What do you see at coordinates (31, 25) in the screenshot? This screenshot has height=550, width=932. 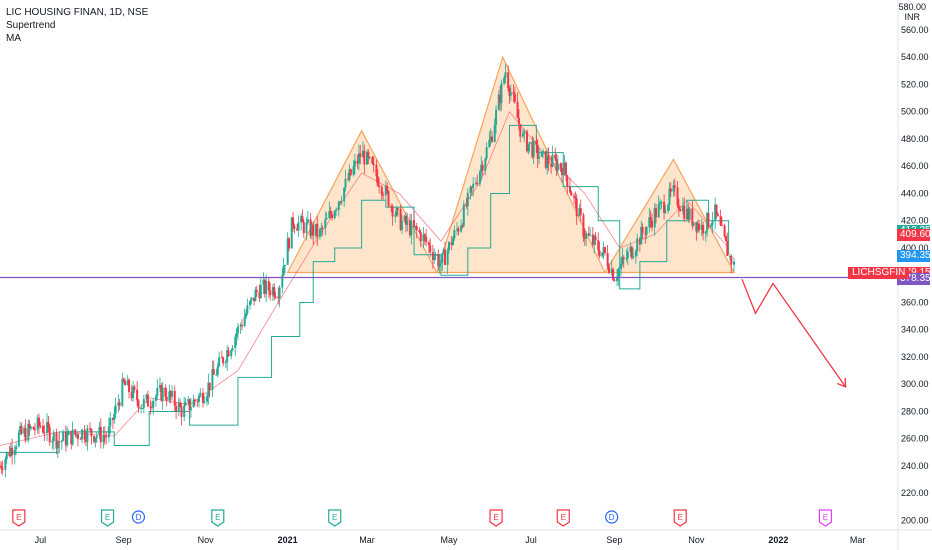 I see `indicator-supertrend-label: Supertrend` at bounding box center [31, 25].